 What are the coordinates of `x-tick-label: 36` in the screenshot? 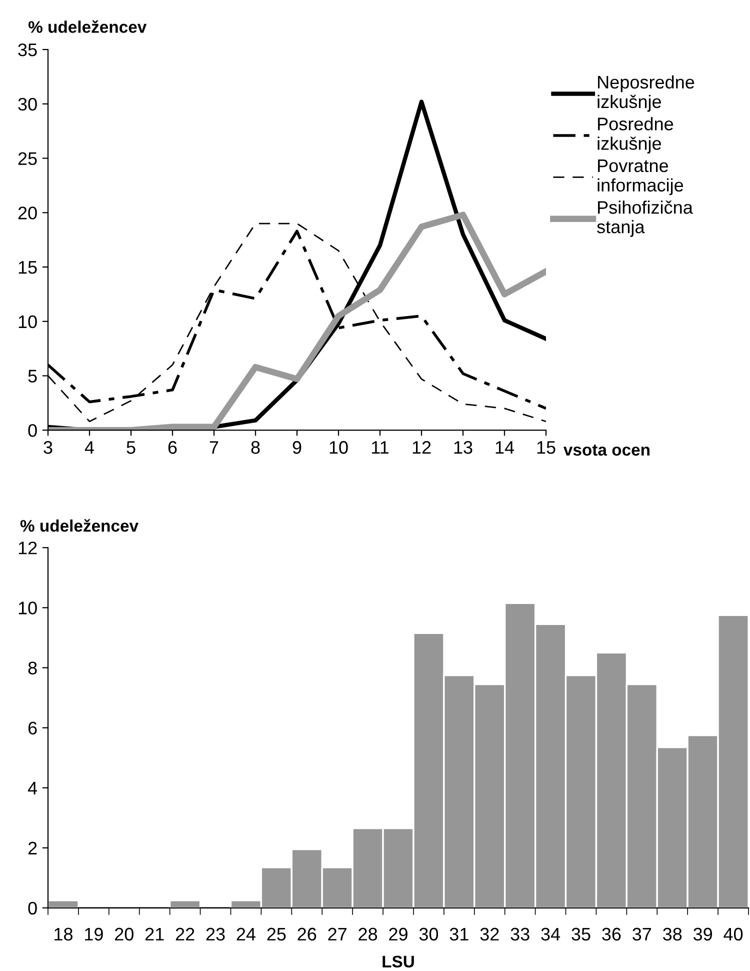 It's located at (611, 934).